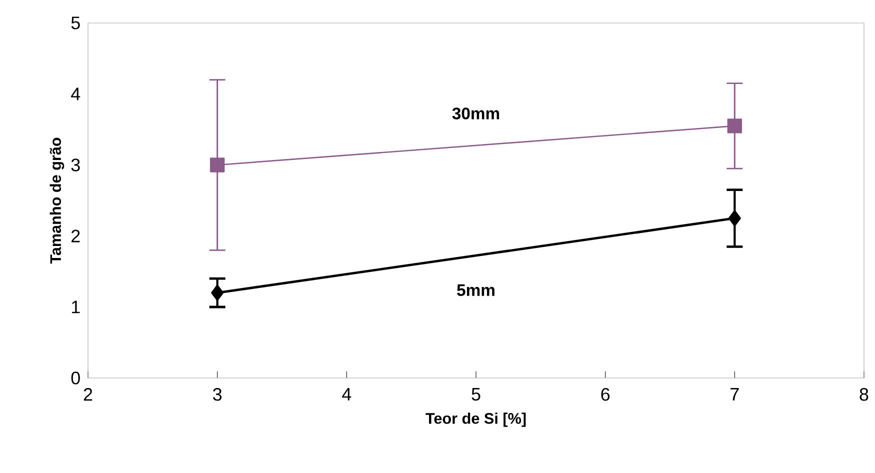 The width and height of the screenshot is (875, 473). I want to click on series-label: 5mm, so click(475, 290).